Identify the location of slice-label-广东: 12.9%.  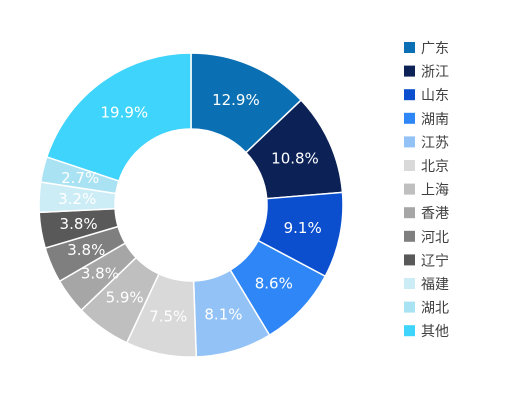
(236, 100).